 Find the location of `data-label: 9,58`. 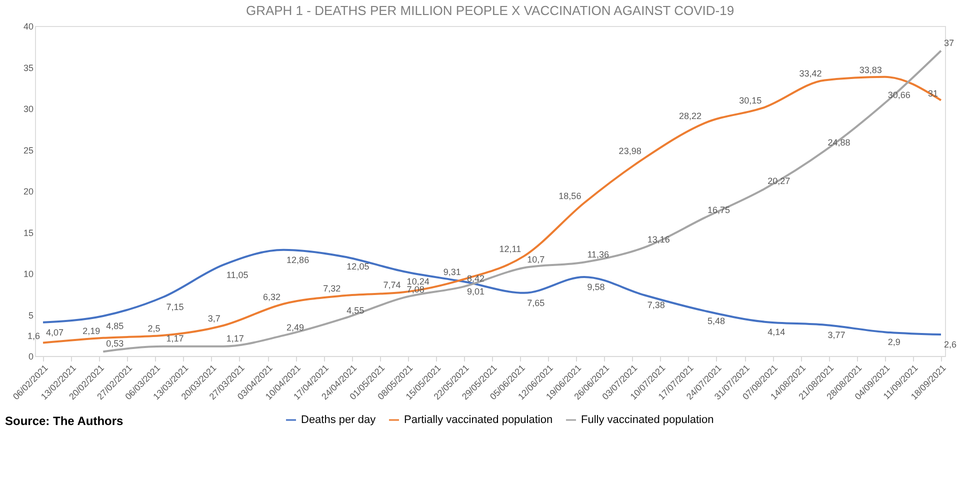

data-label: 9,58 is located at coordinates (596, 287).